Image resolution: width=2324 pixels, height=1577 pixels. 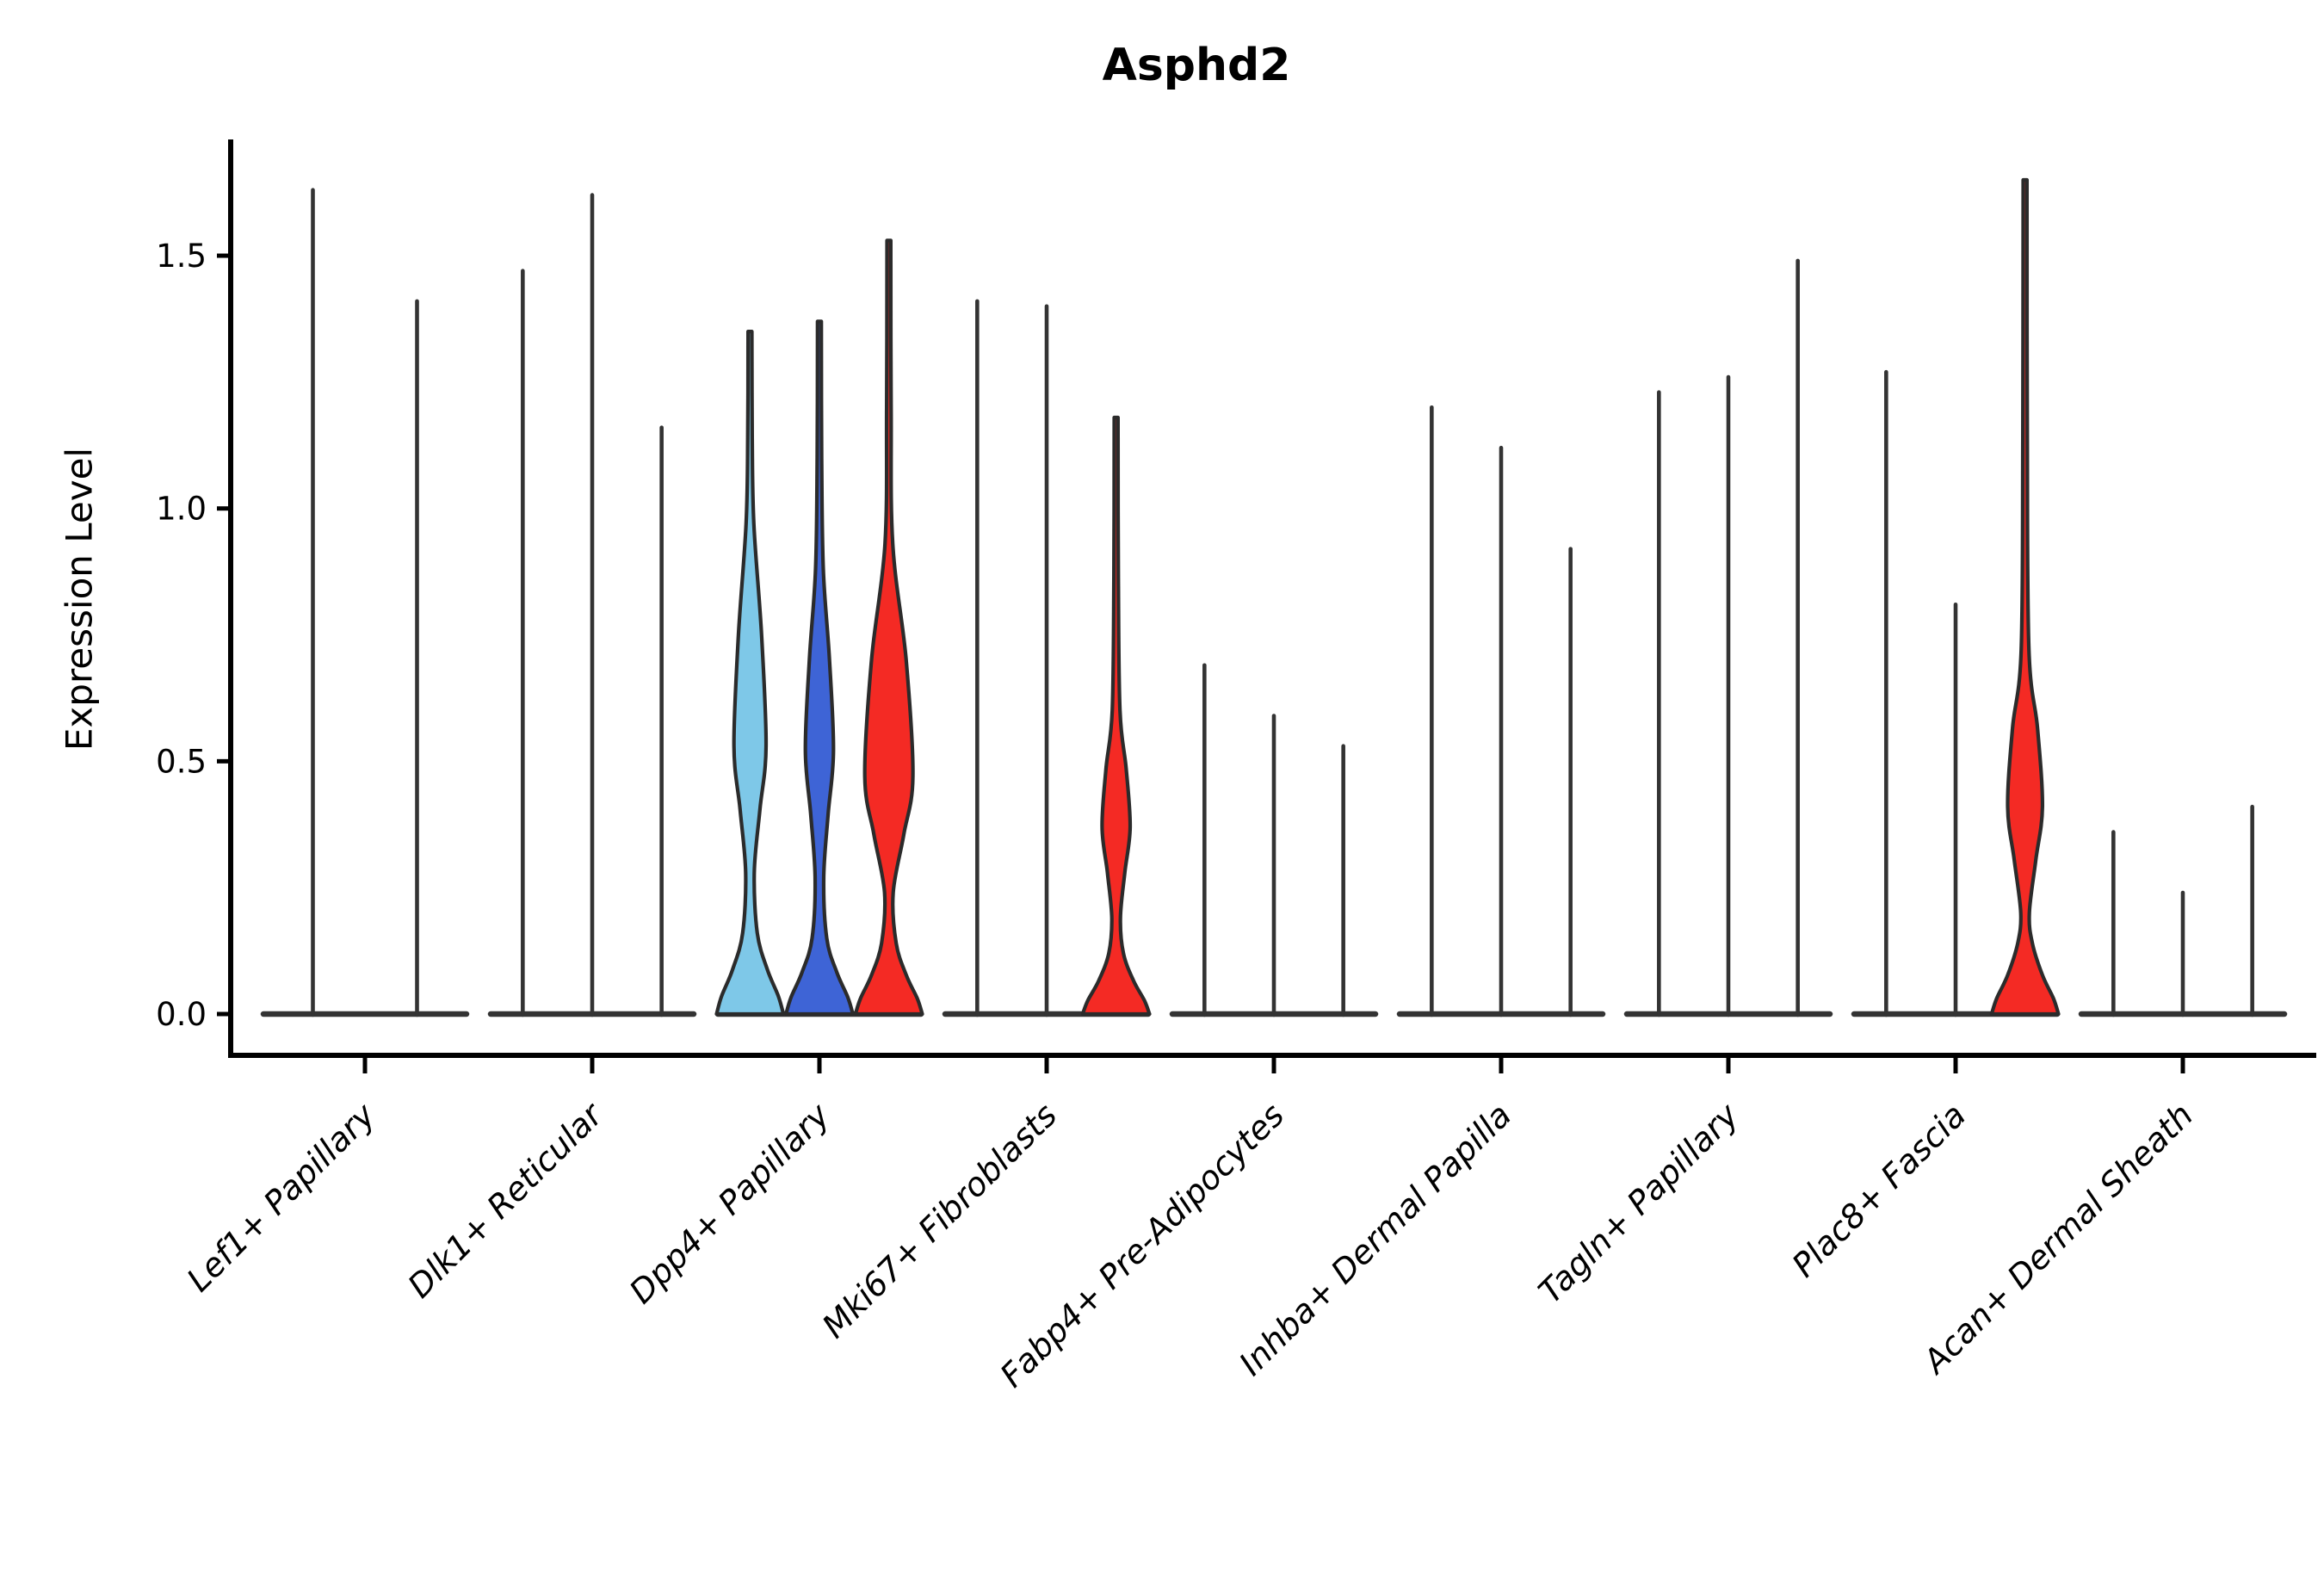 I want to click on x-tick-label: Mki67+ Fibroblasts, so click(x=940, y=1220).